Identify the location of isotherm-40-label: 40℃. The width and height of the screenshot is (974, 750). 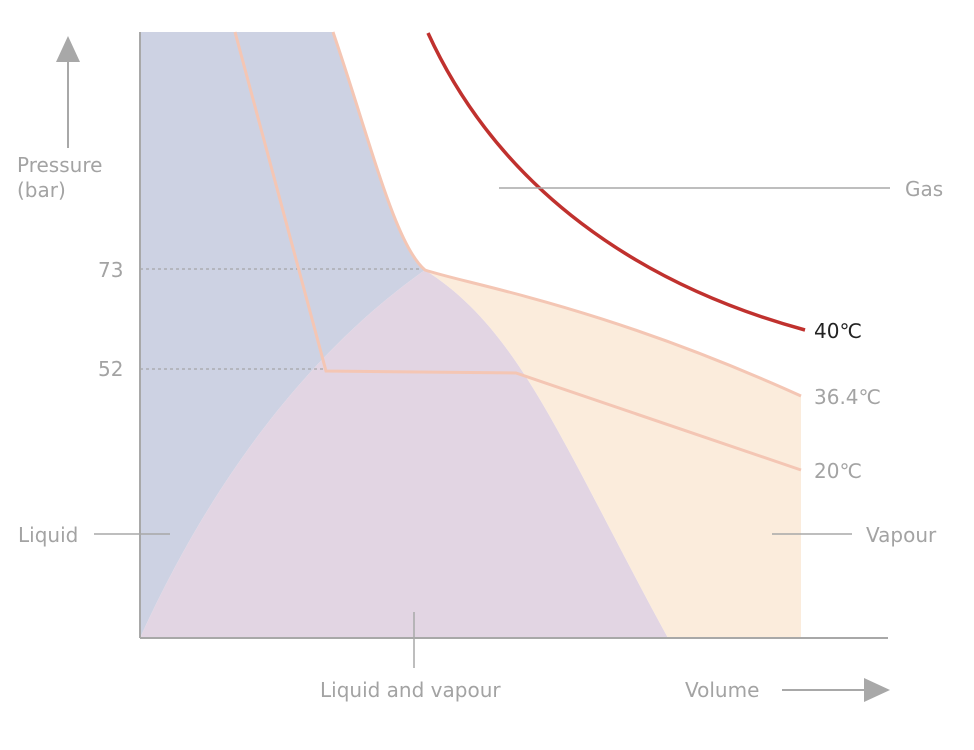
(838, 331).